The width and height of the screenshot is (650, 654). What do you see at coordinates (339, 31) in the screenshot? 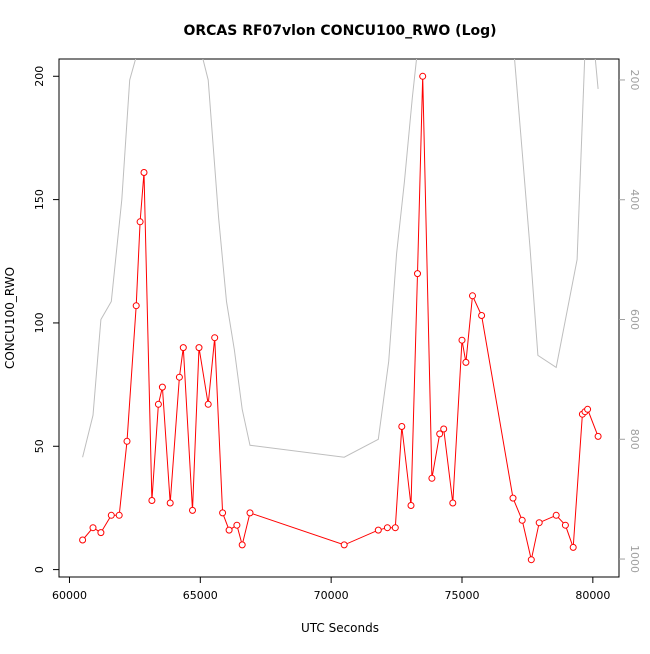
I see `chart-title: ORCAS RF07vlon CONCU100_RWO (Log)` at bounding box center [339, 31].